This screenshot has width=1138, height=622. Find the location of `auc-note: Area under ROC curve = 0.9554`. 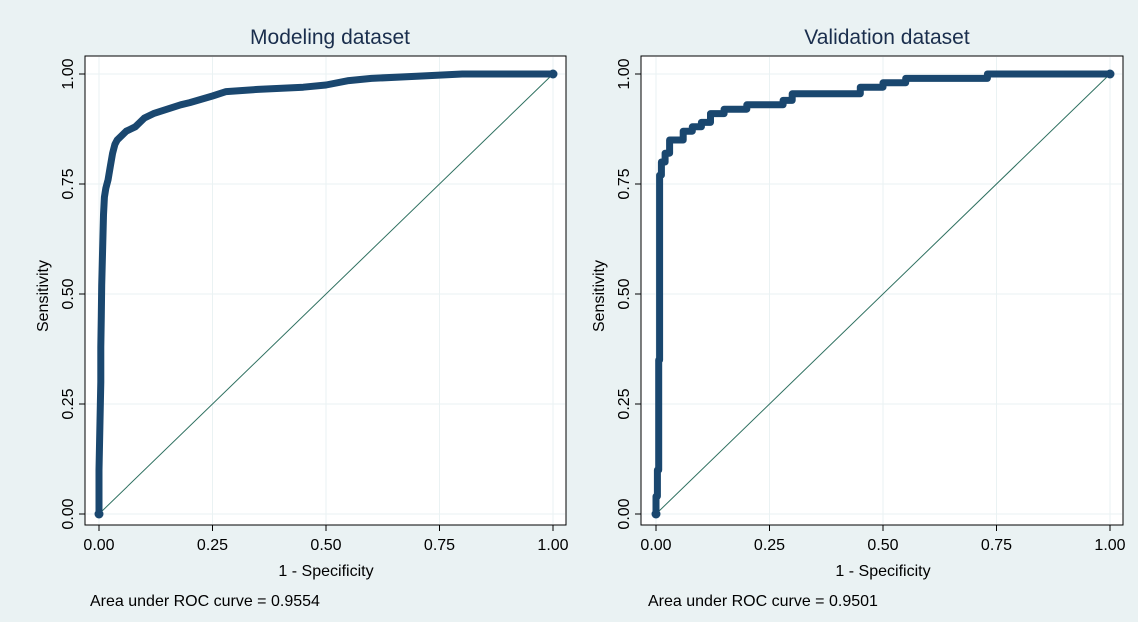

auc-note: Area under ROC curve = 0.9554 is located at coordinates (205, 601).